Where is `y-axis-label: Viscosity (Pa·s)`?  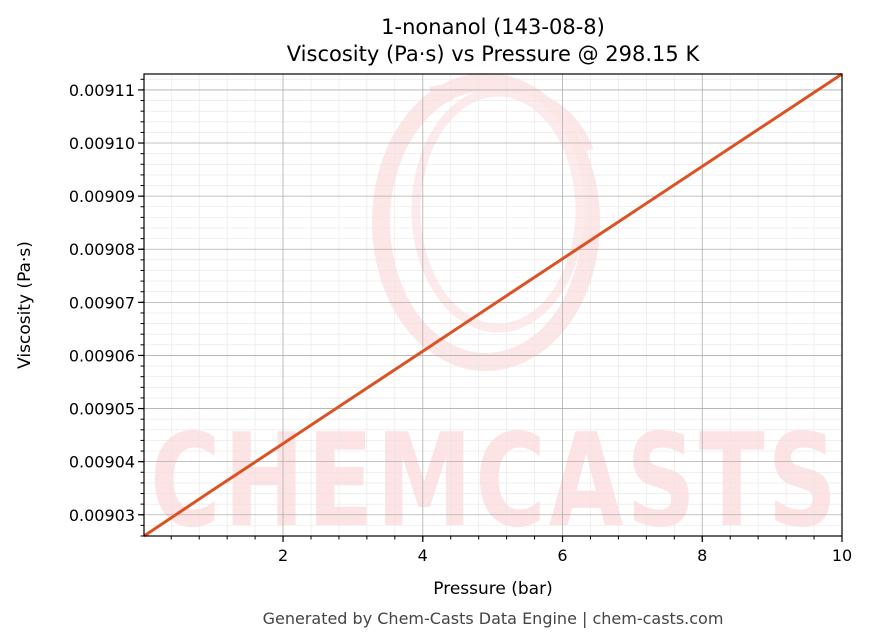
y-axis-label: Viscosity (Pa·s) is located at coordinates (25, 305).